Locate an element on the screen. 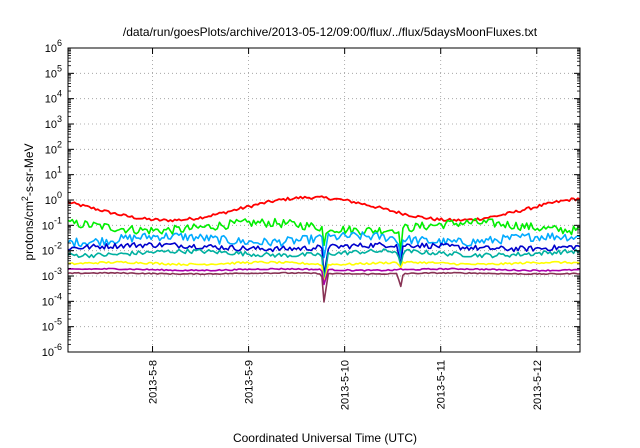 Image resolution: width=640 pixels, height=448 pixels. y-tick-label: 10⁻⁵ is located at coordinates (52, 325).